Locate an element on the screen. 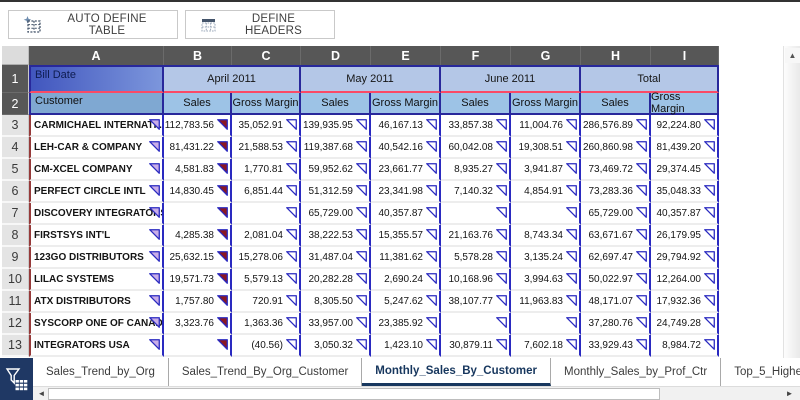 The height and width of the screenshot is (400, 800). value-cell: 12,264.00 is located at coordinates (685, 280).